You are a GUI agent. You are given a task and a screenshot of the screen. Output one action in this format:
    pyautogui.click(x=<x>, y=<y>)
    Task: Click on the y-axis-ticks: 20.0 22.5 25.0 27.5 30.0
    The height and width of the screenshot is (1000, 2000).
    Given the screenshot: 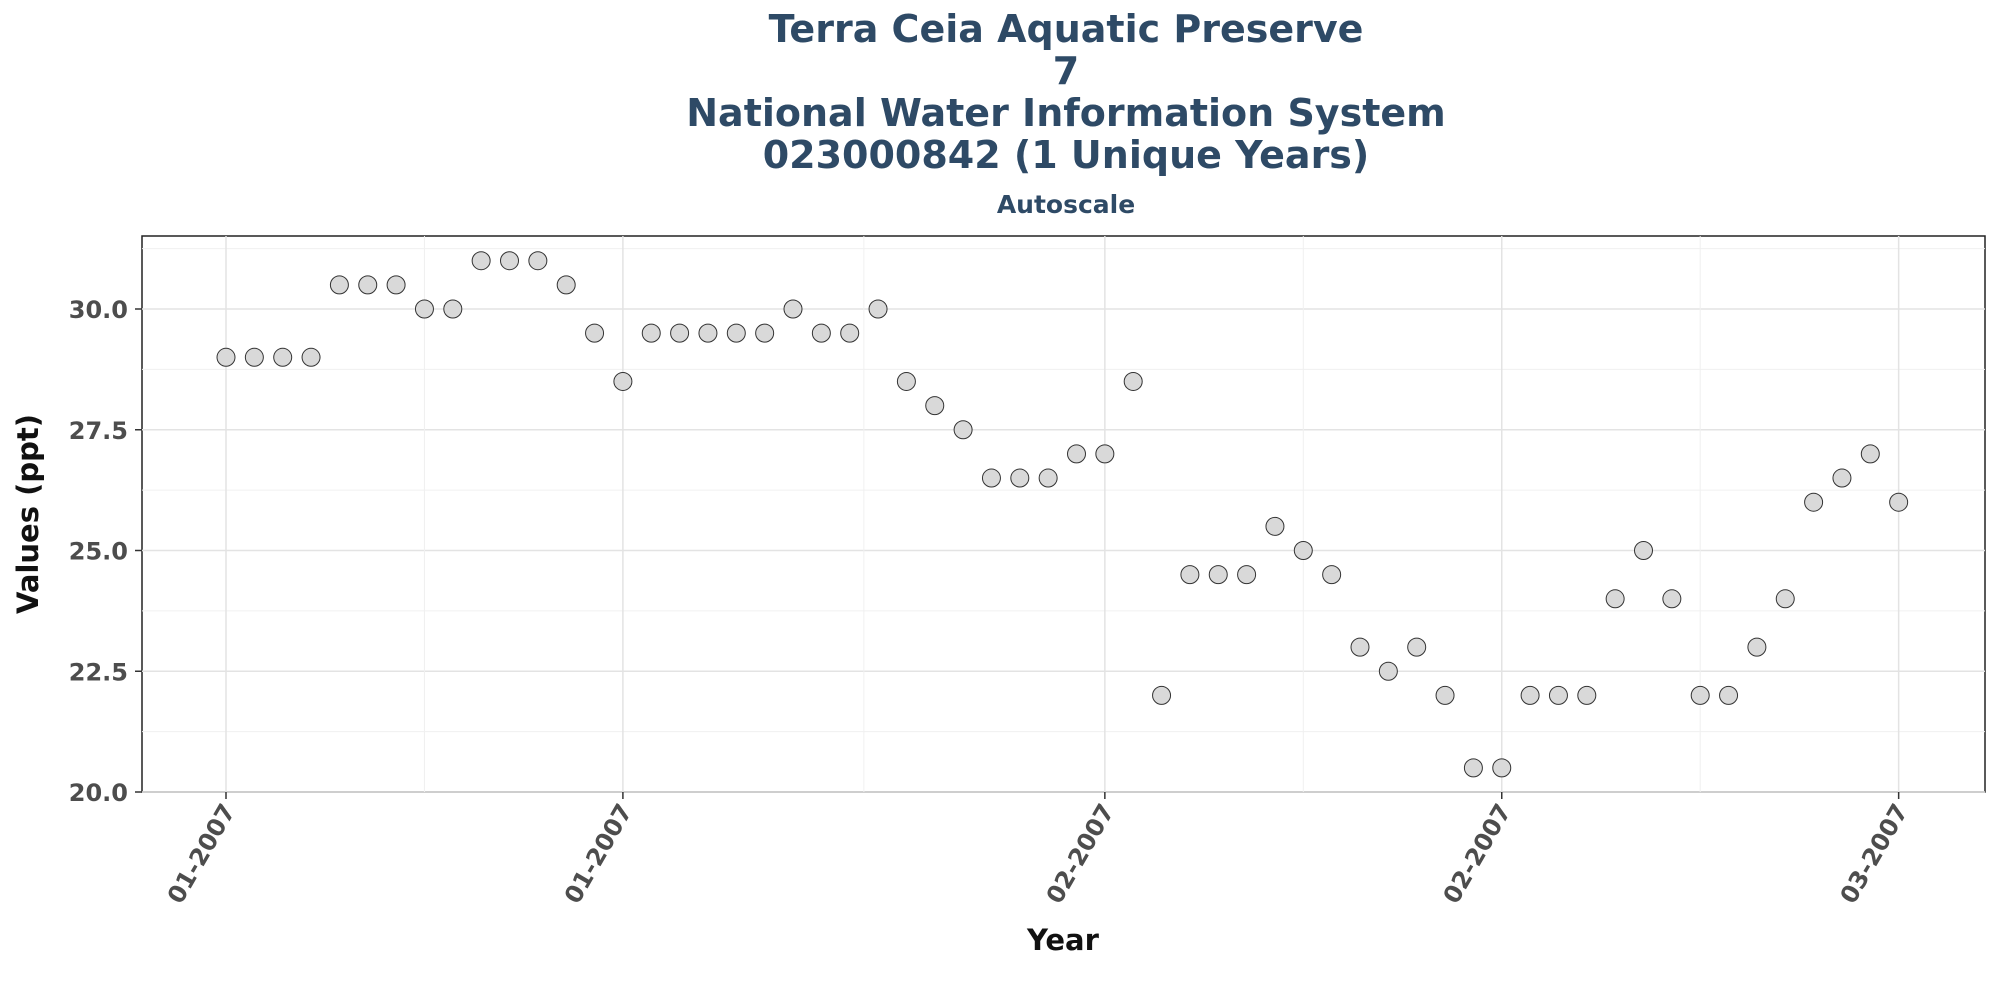 What is the action you would take?
    pyautogui.click(x=105, y=551)
    